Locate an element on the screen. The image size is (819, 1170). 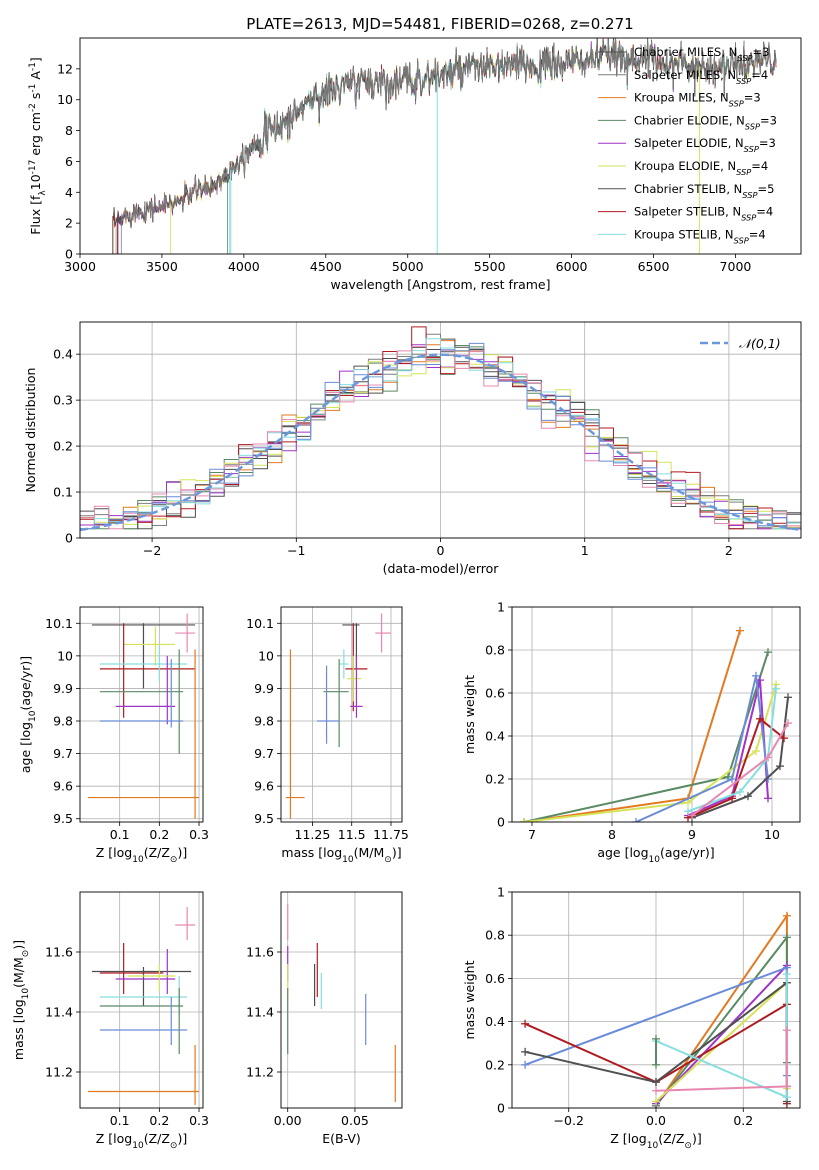
y-tick-label: 0.3 is located at coordinates (63, 400).